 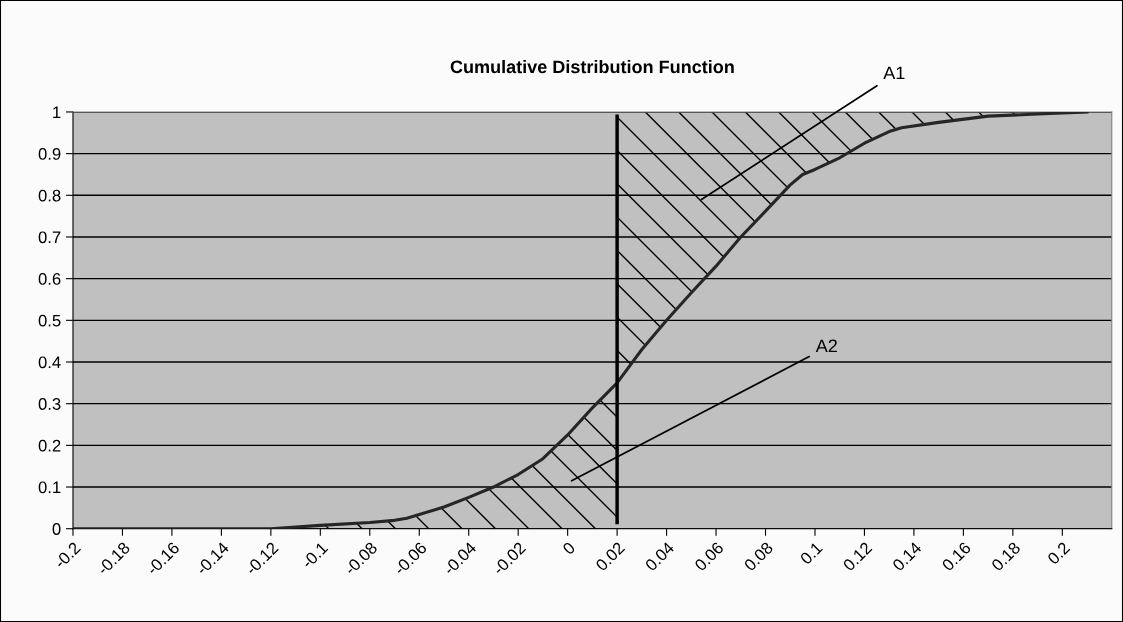 I want to click on x-tick-label: 0.14, so click(x=907, y=556).